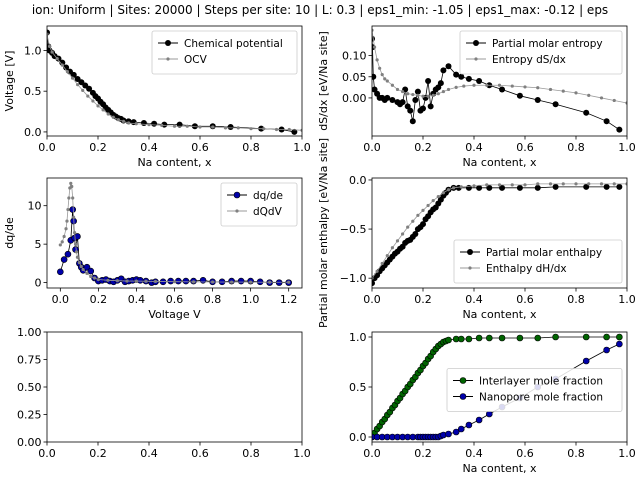  I want to click on y-tick-label: 0.5, so click(358, 387).